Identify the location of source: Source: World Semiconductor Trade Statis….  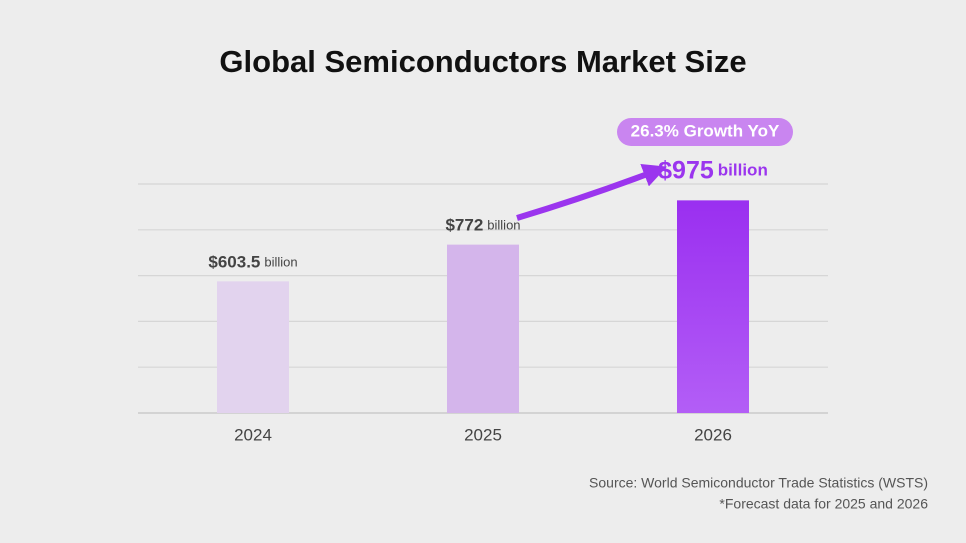
(758, 483).